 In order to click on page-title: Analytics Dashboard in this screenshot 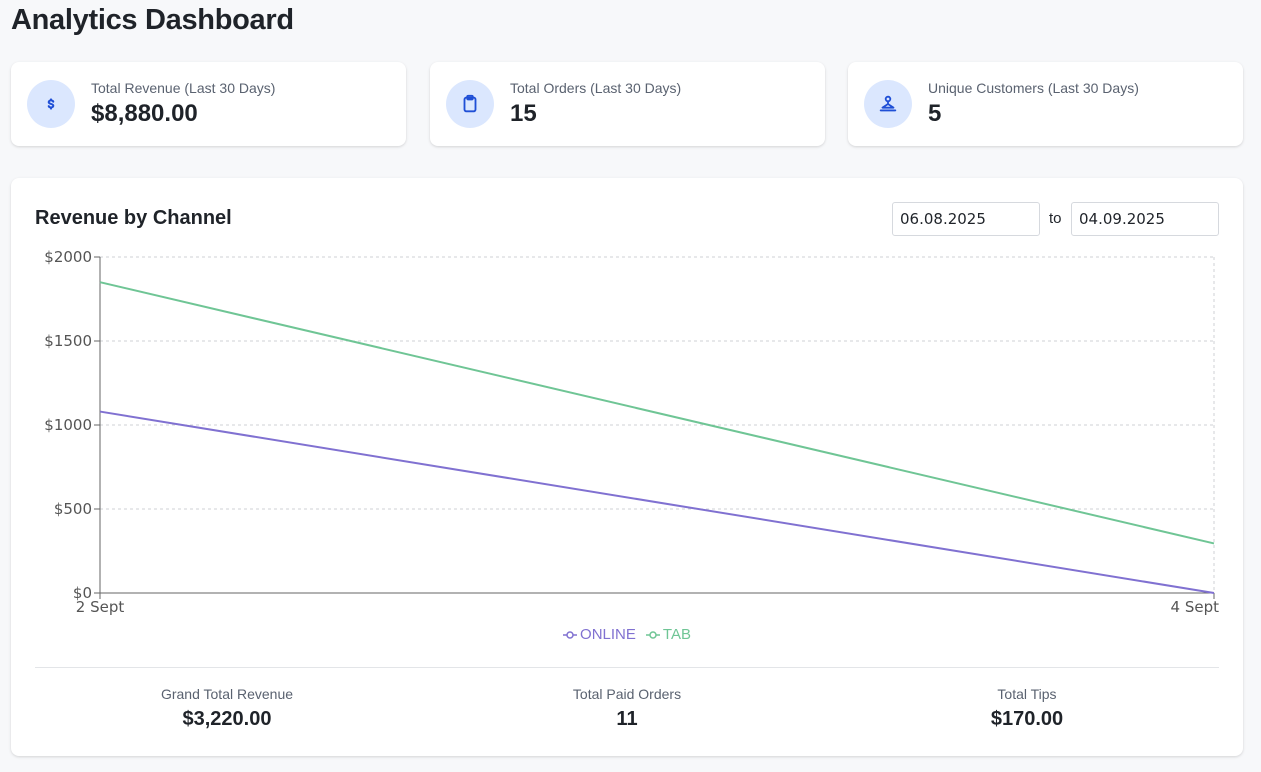, I will do `click(152, 20)`.